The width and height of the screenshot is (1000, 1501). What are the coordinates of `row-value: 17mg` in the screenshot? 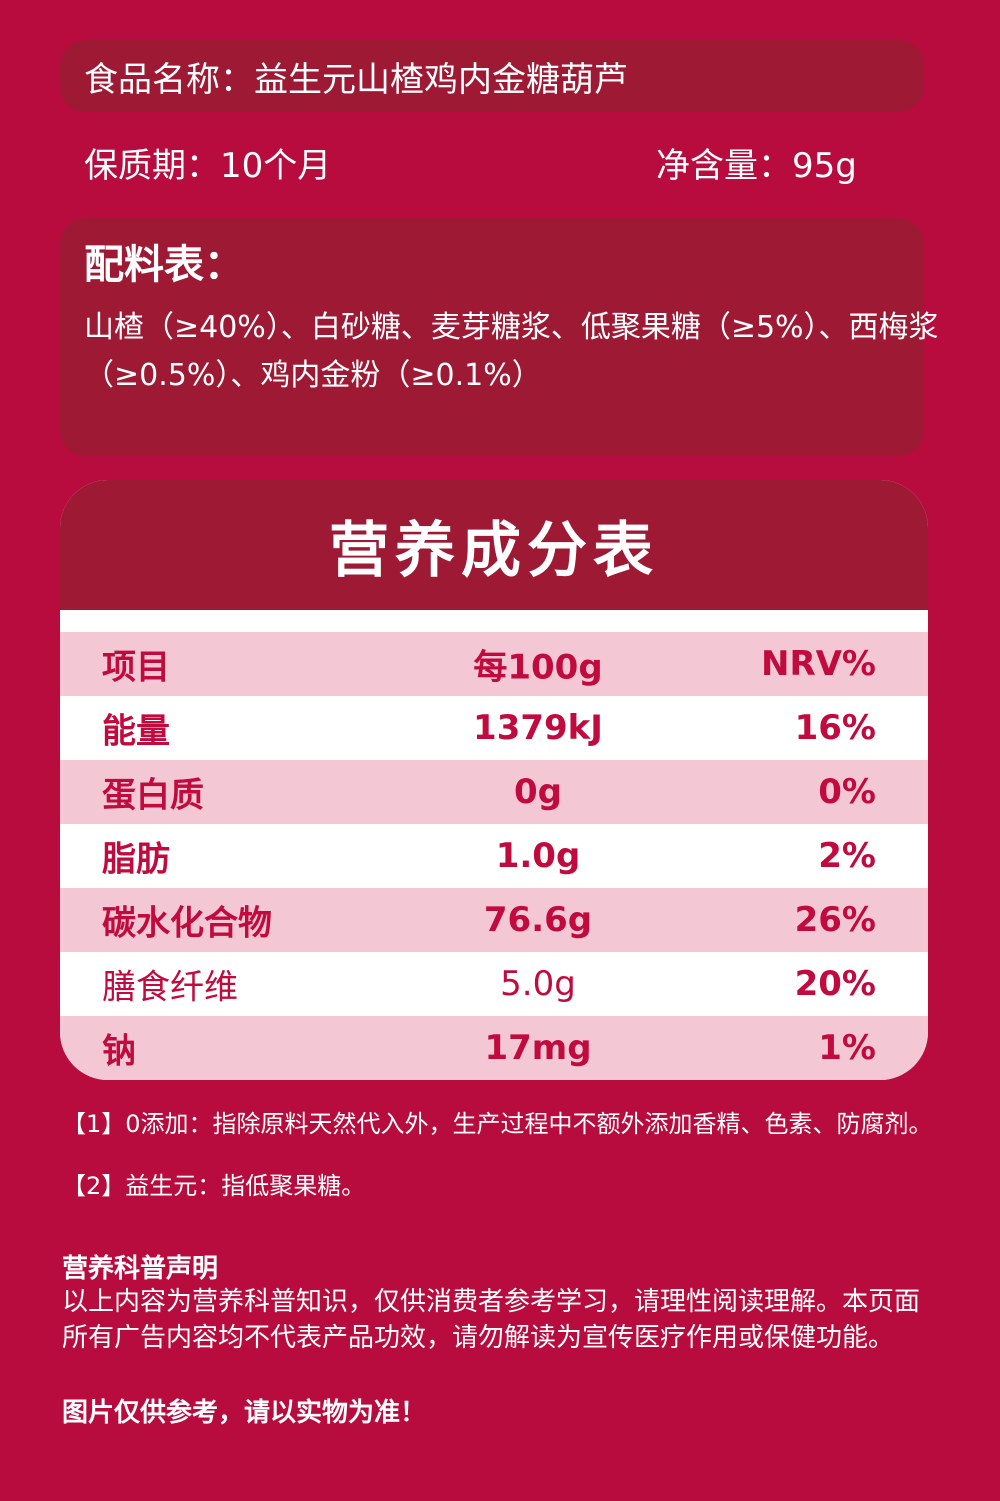 It's located at (538, 1048).